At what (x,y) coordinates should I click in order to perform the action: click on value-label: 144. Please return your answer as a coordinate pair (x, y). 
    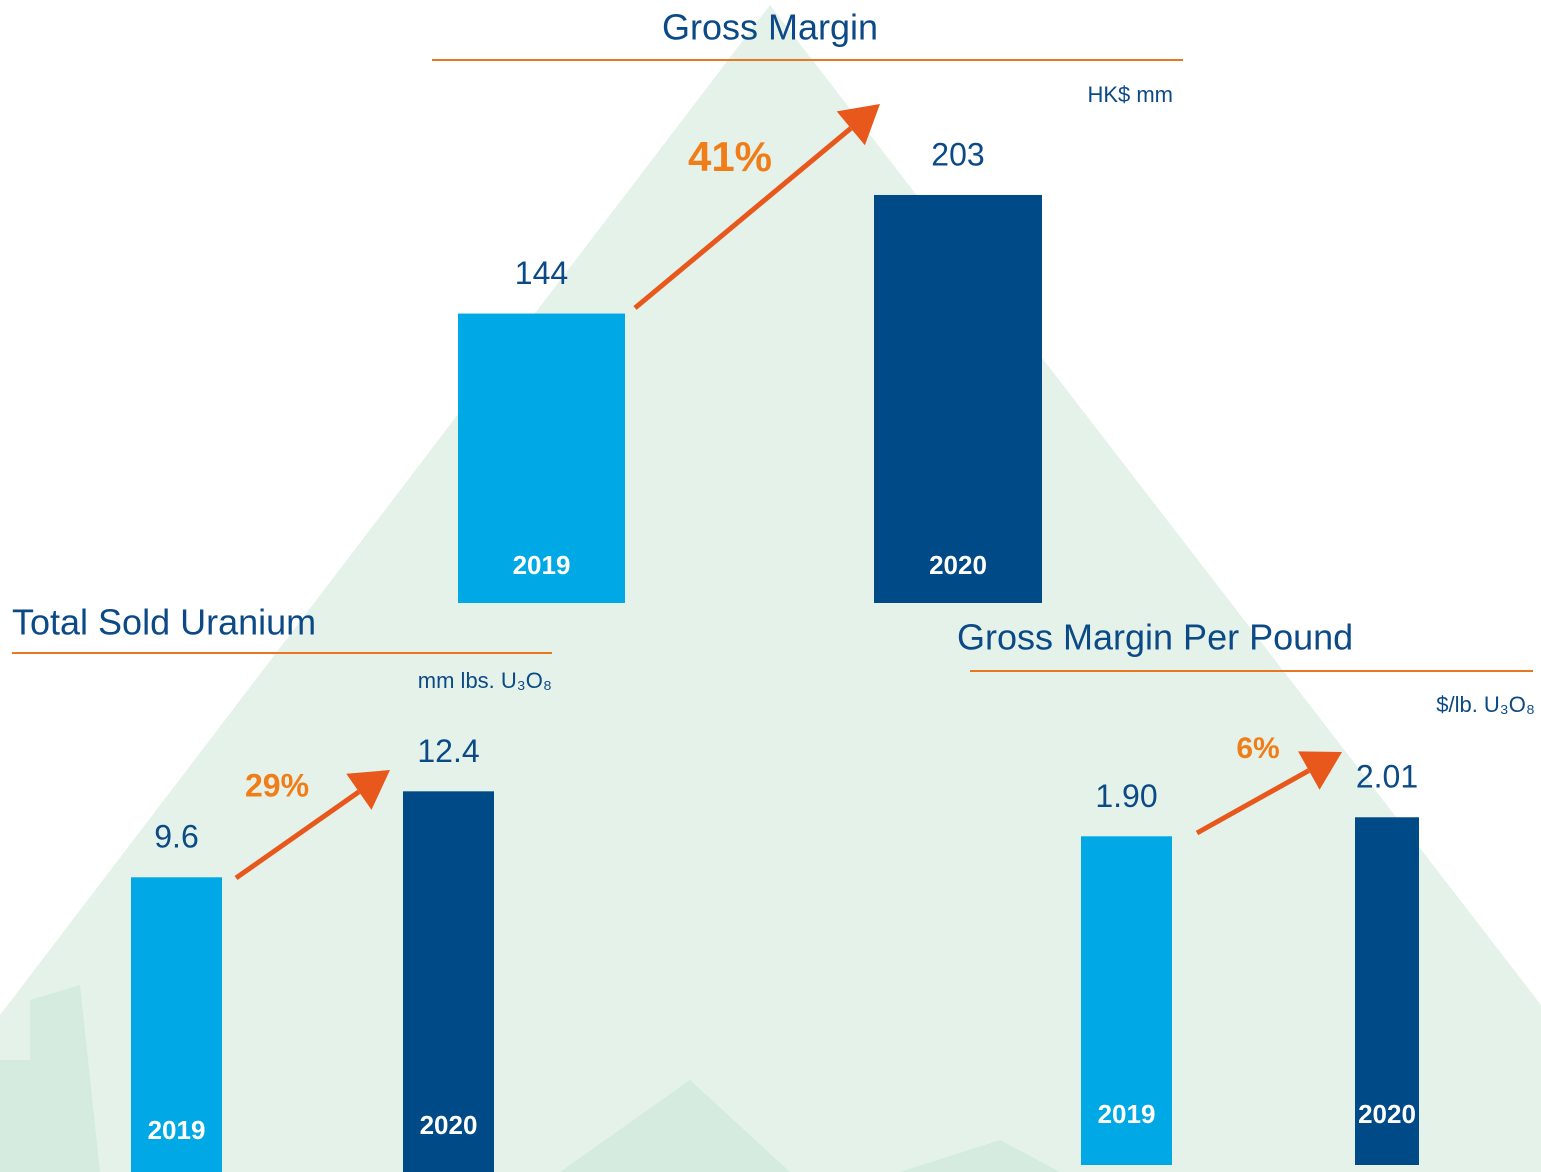
    Looking at the image, I should click on (541, 273).